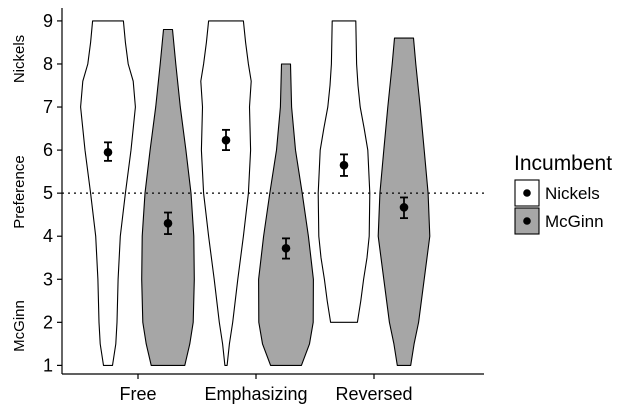 The image size is (642, 416). What do you see at coordinates (48, 150) in the screenshot?
I see `y-tick-label-6: 6` at bounding box center [48, 150].